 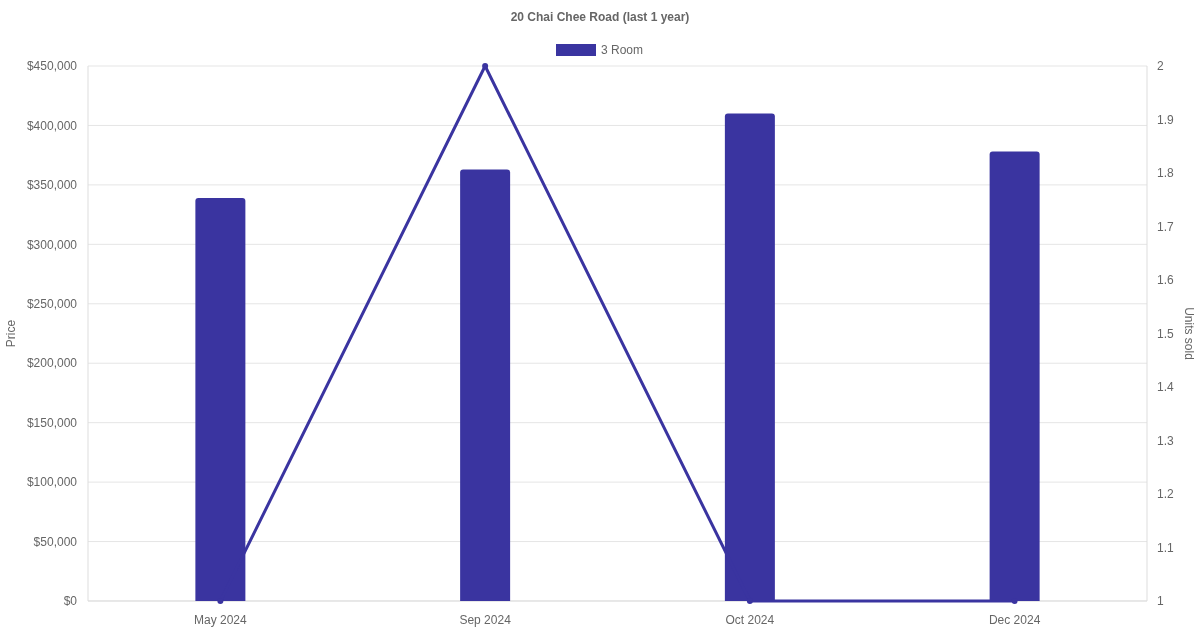 I want to click on y-tick-label: $400,000, so click(x=52, y=125).